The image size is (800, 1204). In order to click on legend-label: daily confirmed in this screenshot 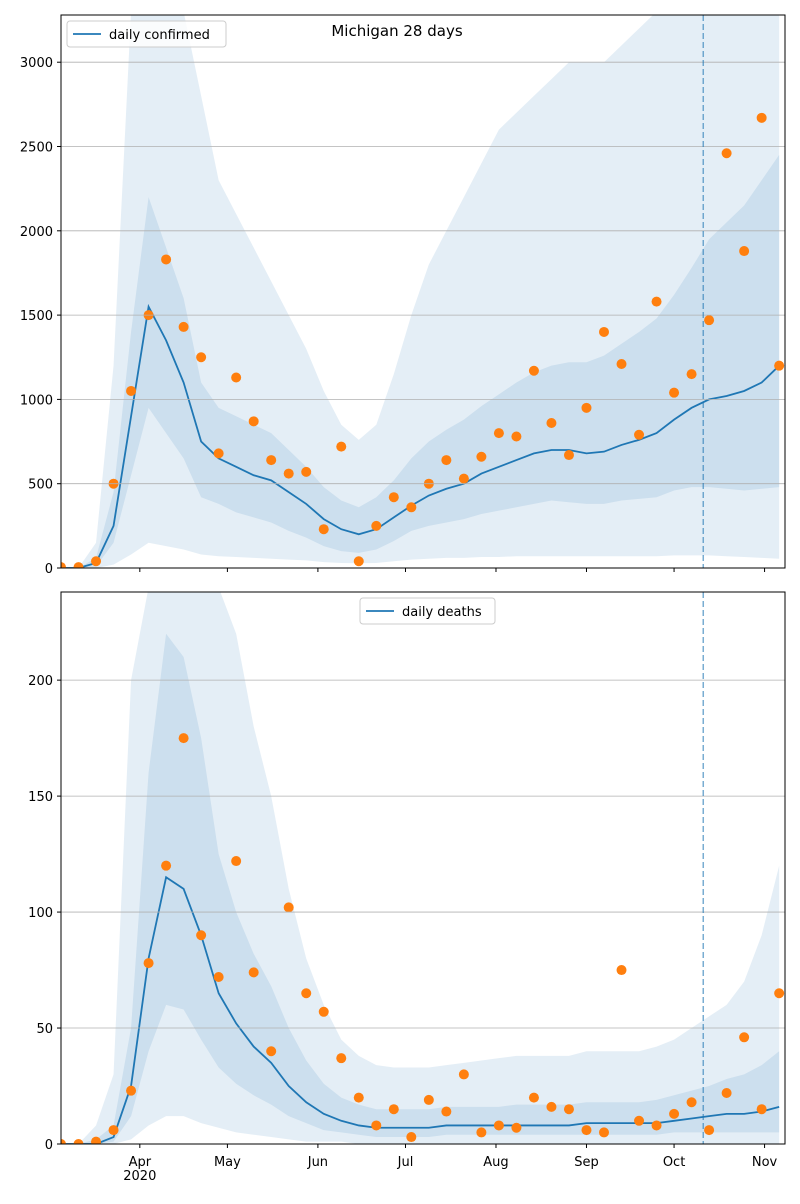, I will do `click(159, 35)`.